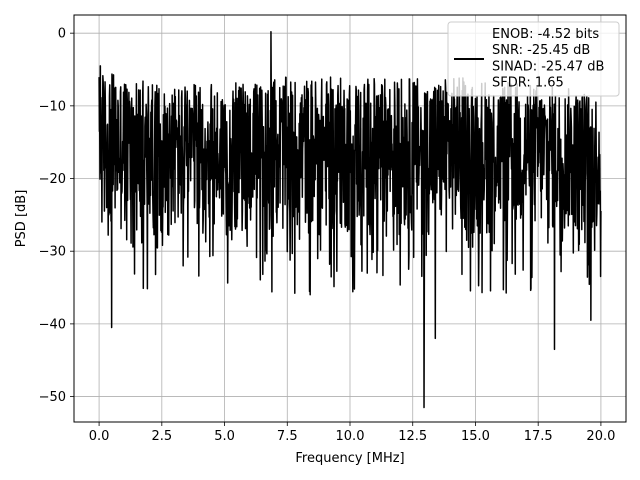 The height and width of the screenshot is (480, 640). What do you see at coordinates (349, 458) in the screenshot?
I see `x-axis-label: Frequency [MHz]` at bounding box center [349, 458].